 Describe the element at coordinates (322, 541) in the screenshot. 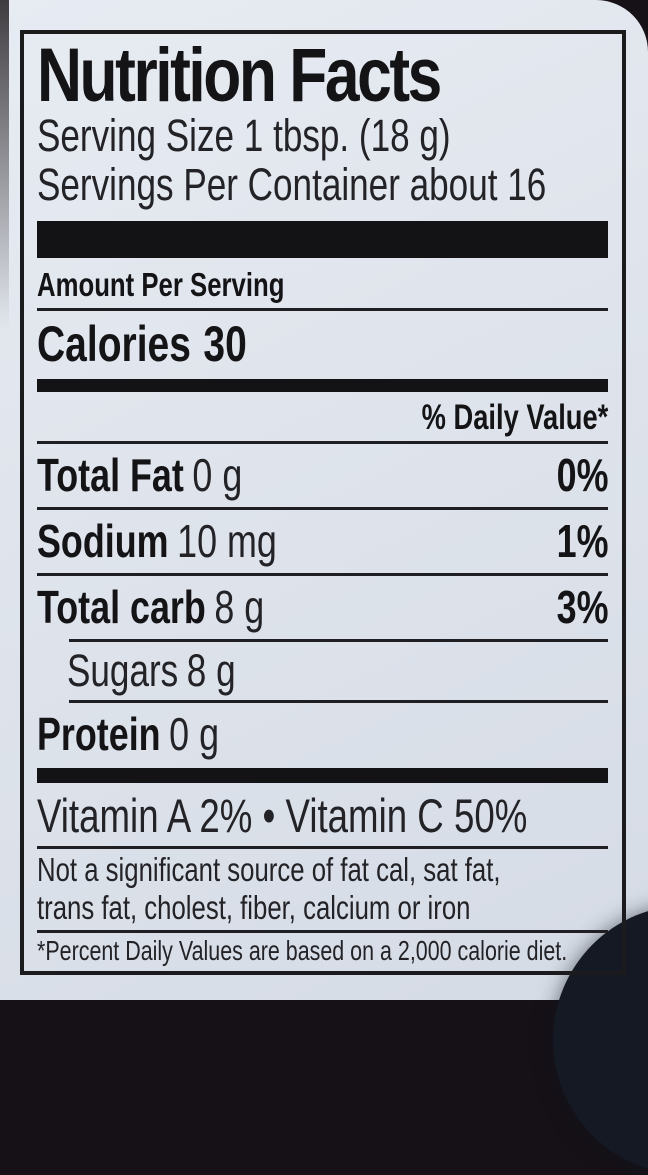

I see `nutrient-row-sodium: Sodium 10 mg 1%` at that location.